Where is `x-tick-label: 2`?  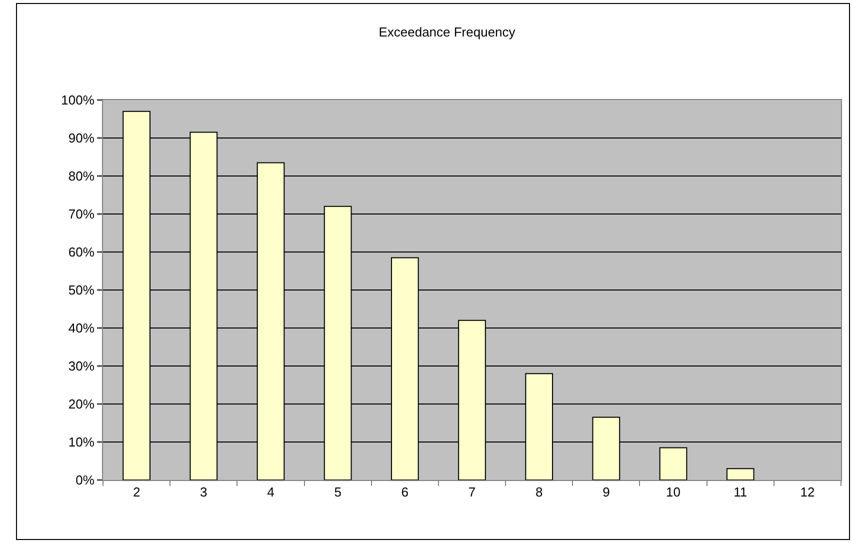 x-tick-label: 2 is located at coordinates (136, 492).